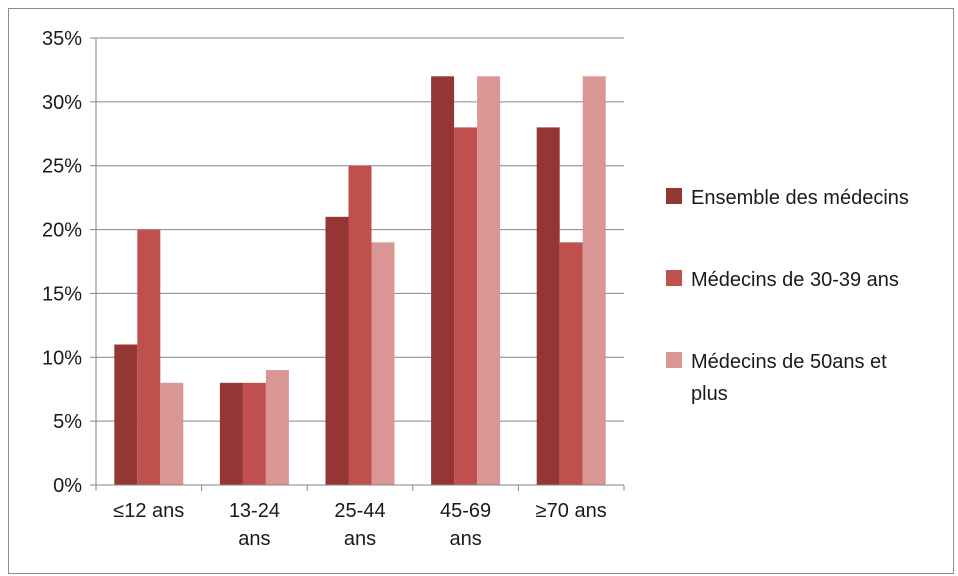 This screenshot has height=576, width=958. Describe the element at coordinates (67, 486) in the screenshot. I see `y-tick-label: 0%` at that location.